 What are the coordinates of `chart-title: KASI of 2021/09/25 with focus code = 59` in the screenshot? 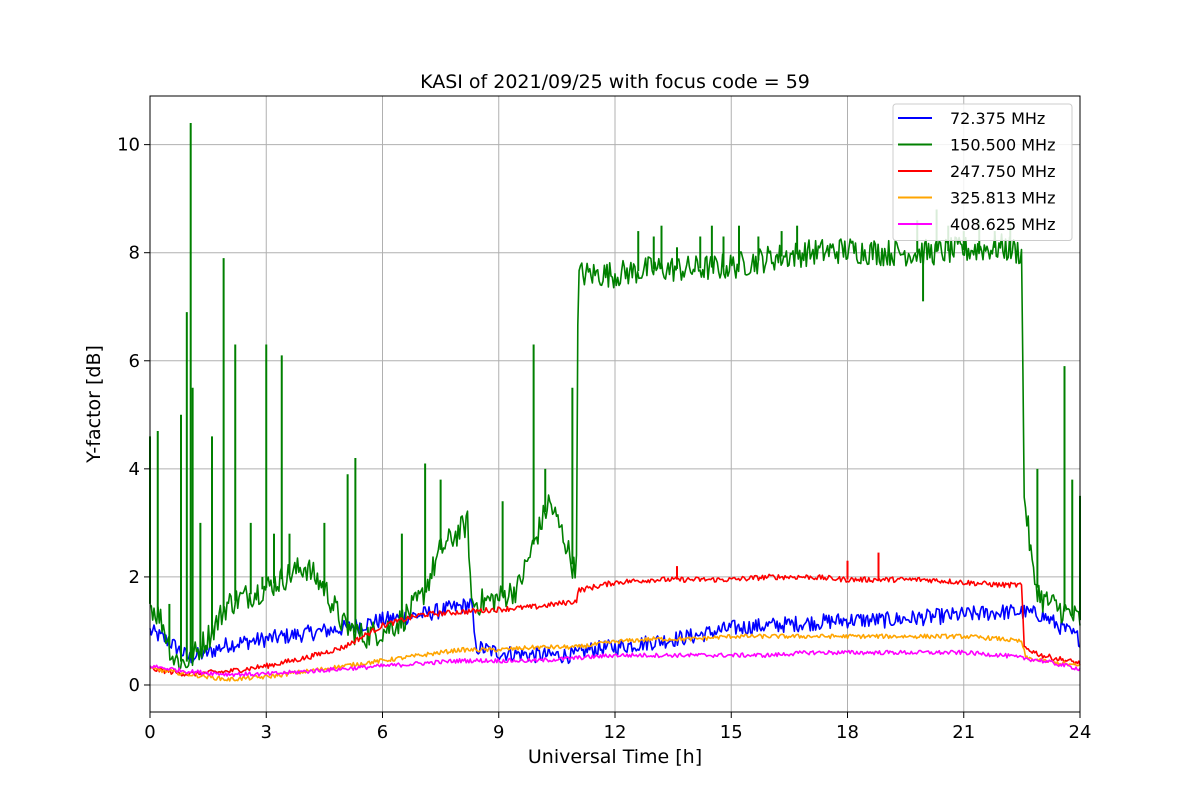 It's located at (615, 82).